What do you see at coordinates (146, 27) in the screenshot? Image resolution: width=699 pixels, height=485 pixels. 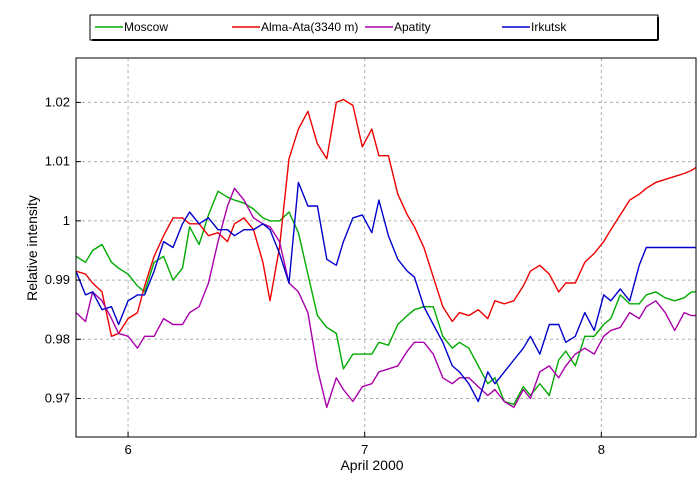 I see `legend-label-moscow: Moscow` at bounding box center [146, 27].